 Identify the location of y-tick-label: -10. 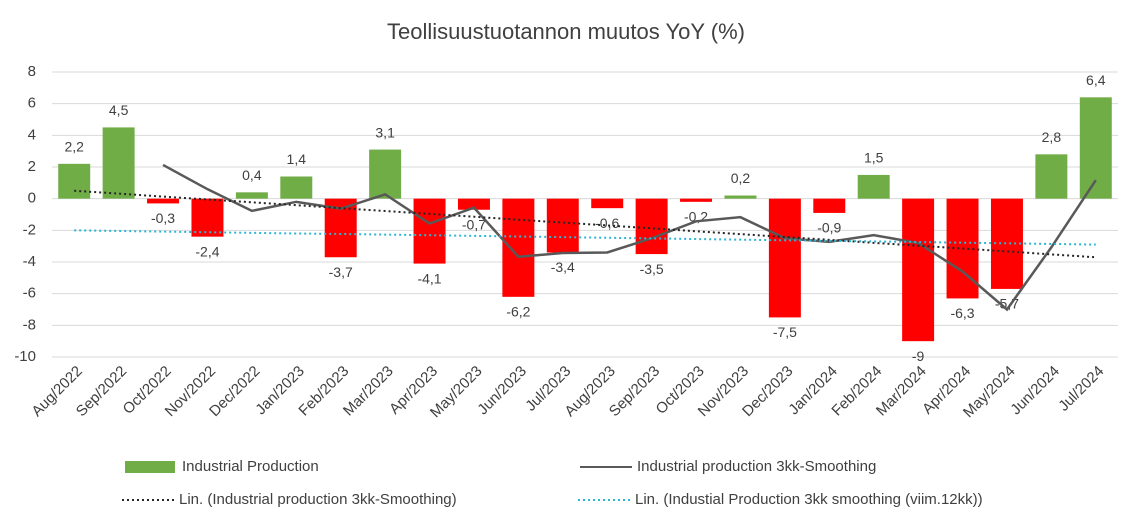
(25, 356).